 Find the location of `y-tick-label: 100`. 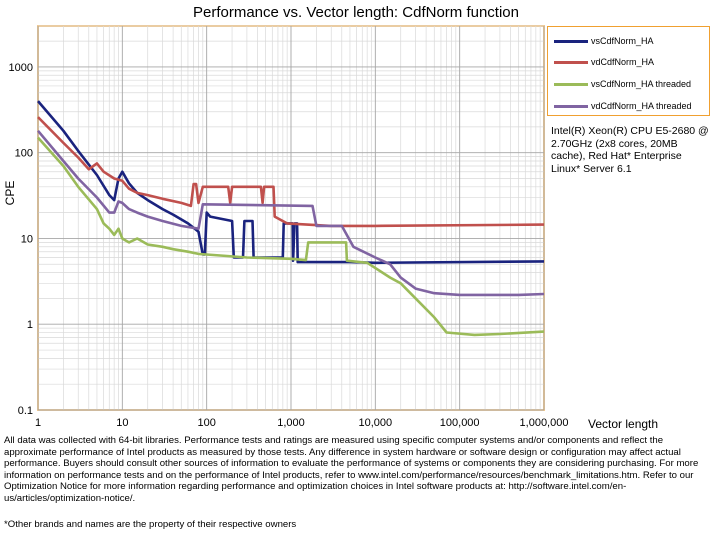

y-tick-label: 100 is located at coordinates (24, 154).